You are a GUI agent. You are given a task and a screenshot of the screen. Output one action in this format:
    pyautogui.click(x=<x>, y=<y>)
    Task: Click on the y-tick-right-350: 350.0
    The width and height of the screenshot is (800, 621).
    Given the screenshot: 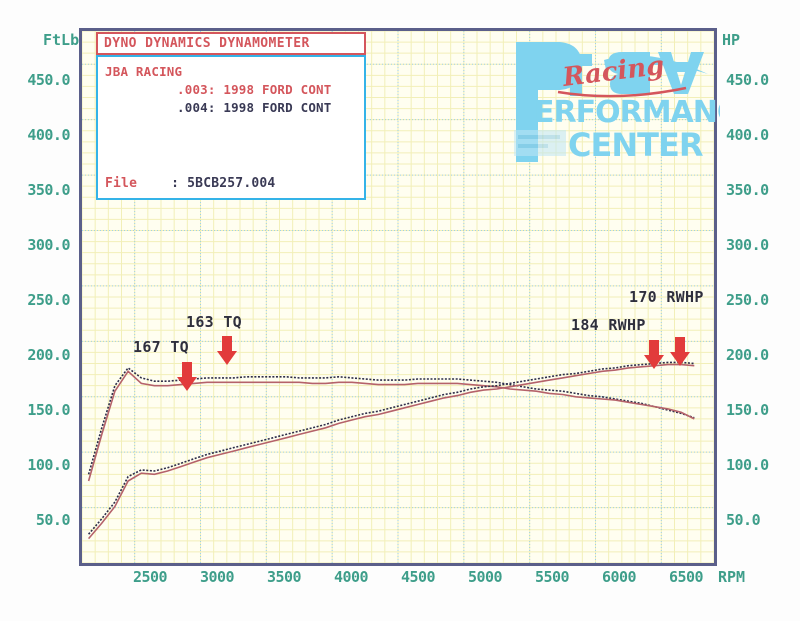 What is the action you would take?
    pyautogui.click(x=747, y=190)
    